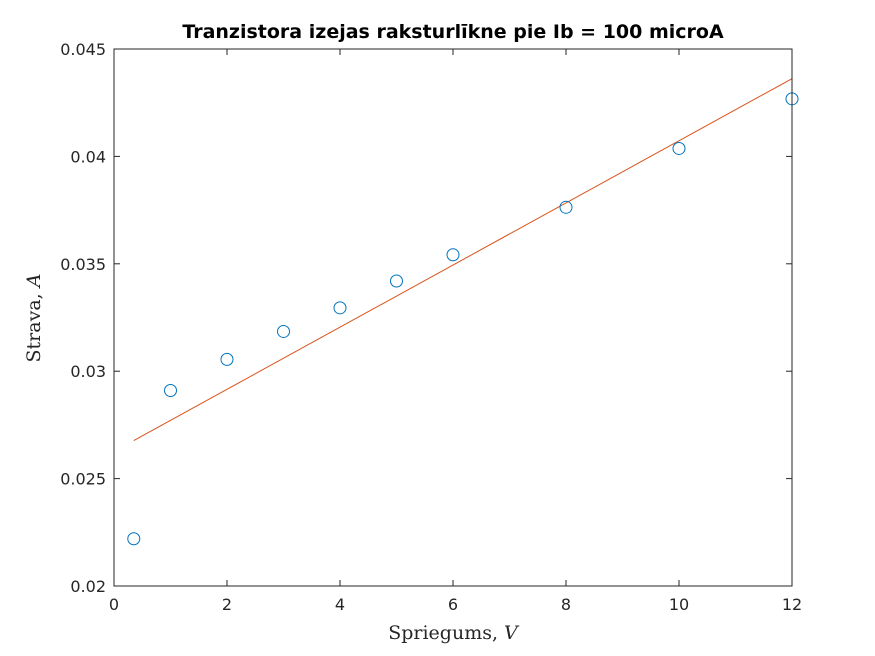  Describe the element at coordinates (34, 318) in the screenshot. I see `y-axis-label: Strava, A` at that location.